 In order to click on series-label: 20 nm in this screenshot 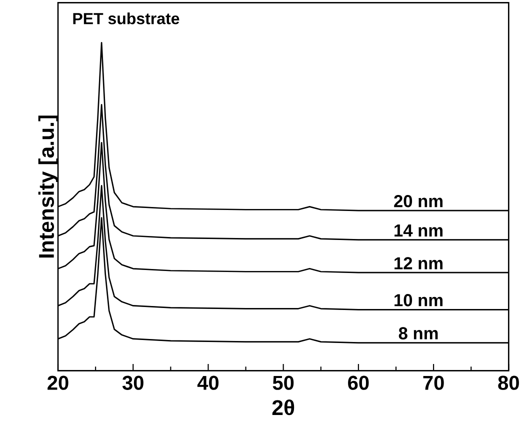, I will do `click(418, 201)`.